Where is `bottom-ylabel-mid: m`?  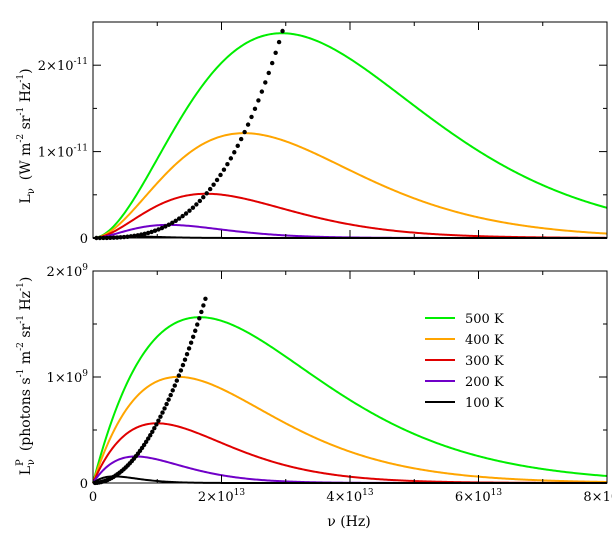
bottom-ylabel-mid: m is located at coordinates (26, 360).